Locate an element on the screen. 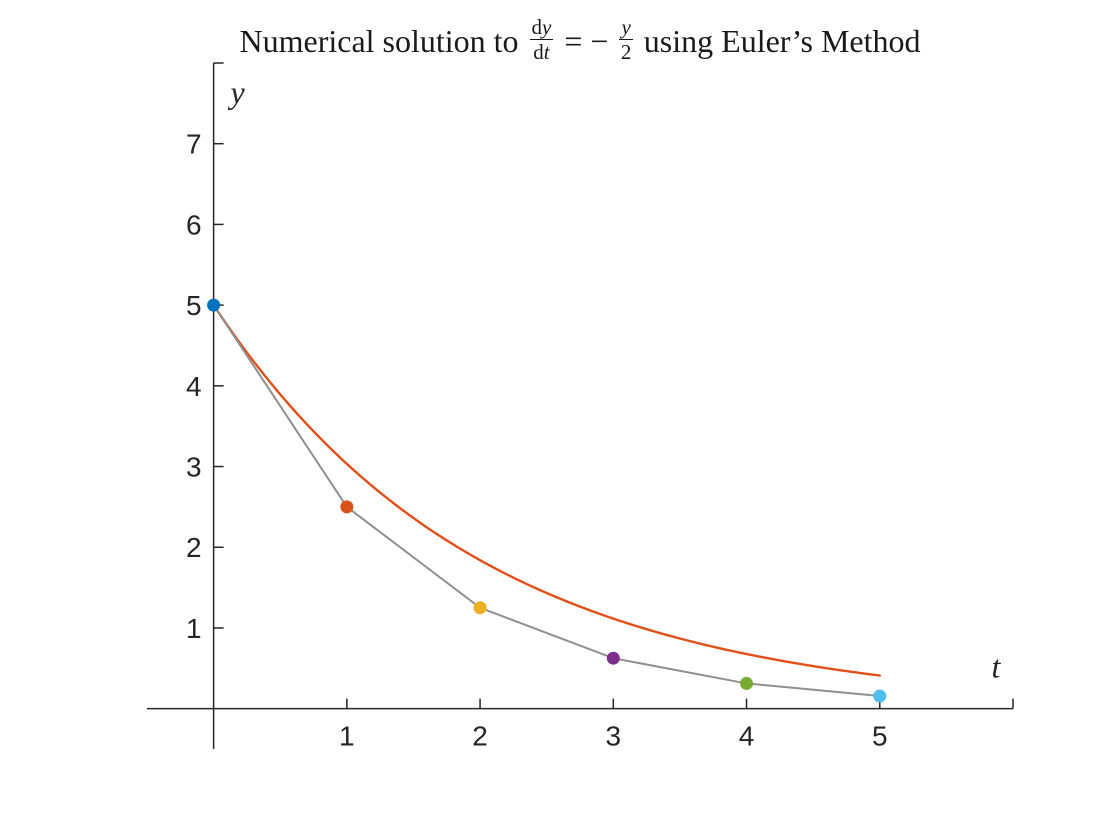  euler-point-t5 is located at coordinates (880, 696).